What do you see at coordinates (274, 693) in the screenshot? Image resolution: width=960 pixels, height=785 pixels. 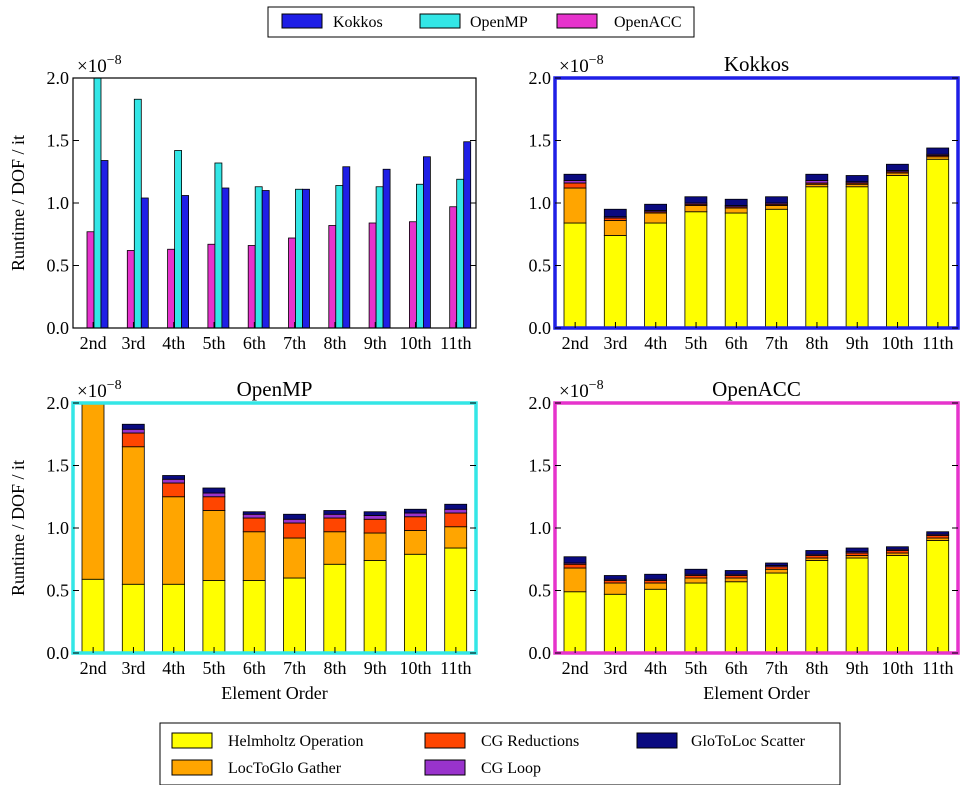 I see `x-axis-label: Element Order` at bounding box center [274, 693].